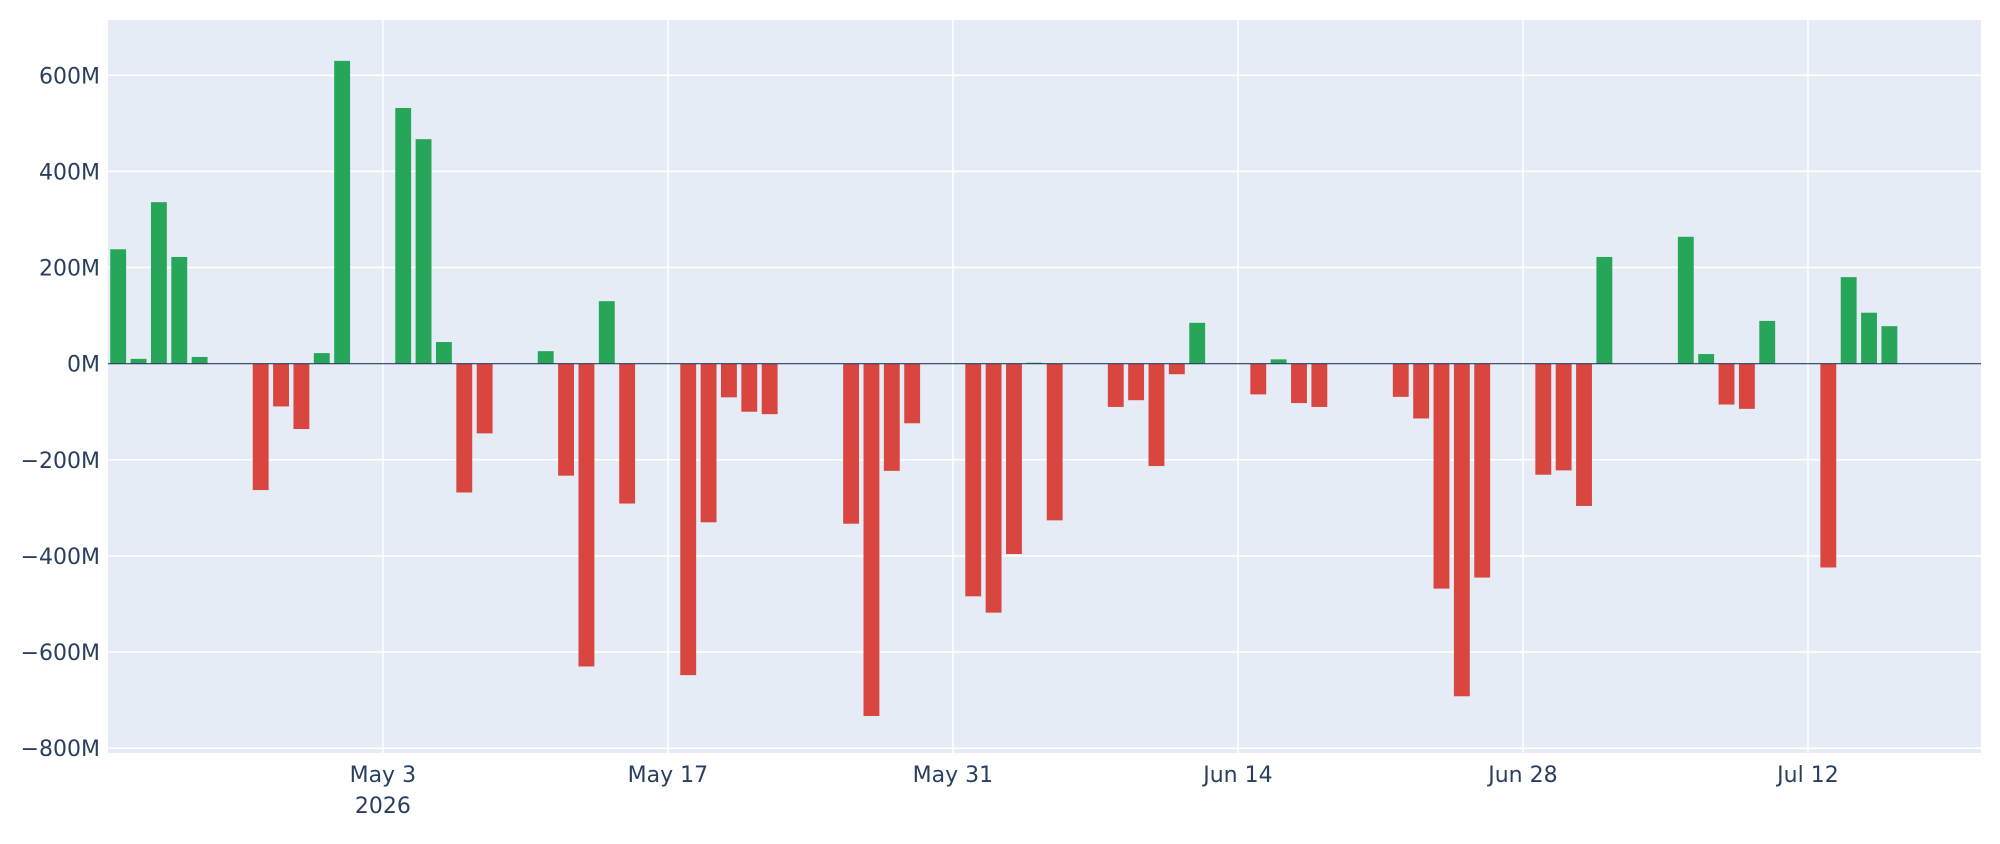  I want to click on x-tick-label: May 3, so click(383, 775).